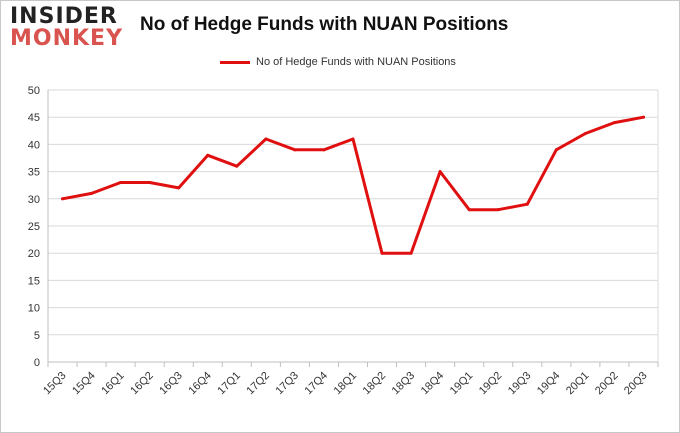 The height and width of the screenshot is (433, 680). Describe the element at coordinates (113, 384) in the screenshot. I see `x-tick-label: 16Q1` at that location.